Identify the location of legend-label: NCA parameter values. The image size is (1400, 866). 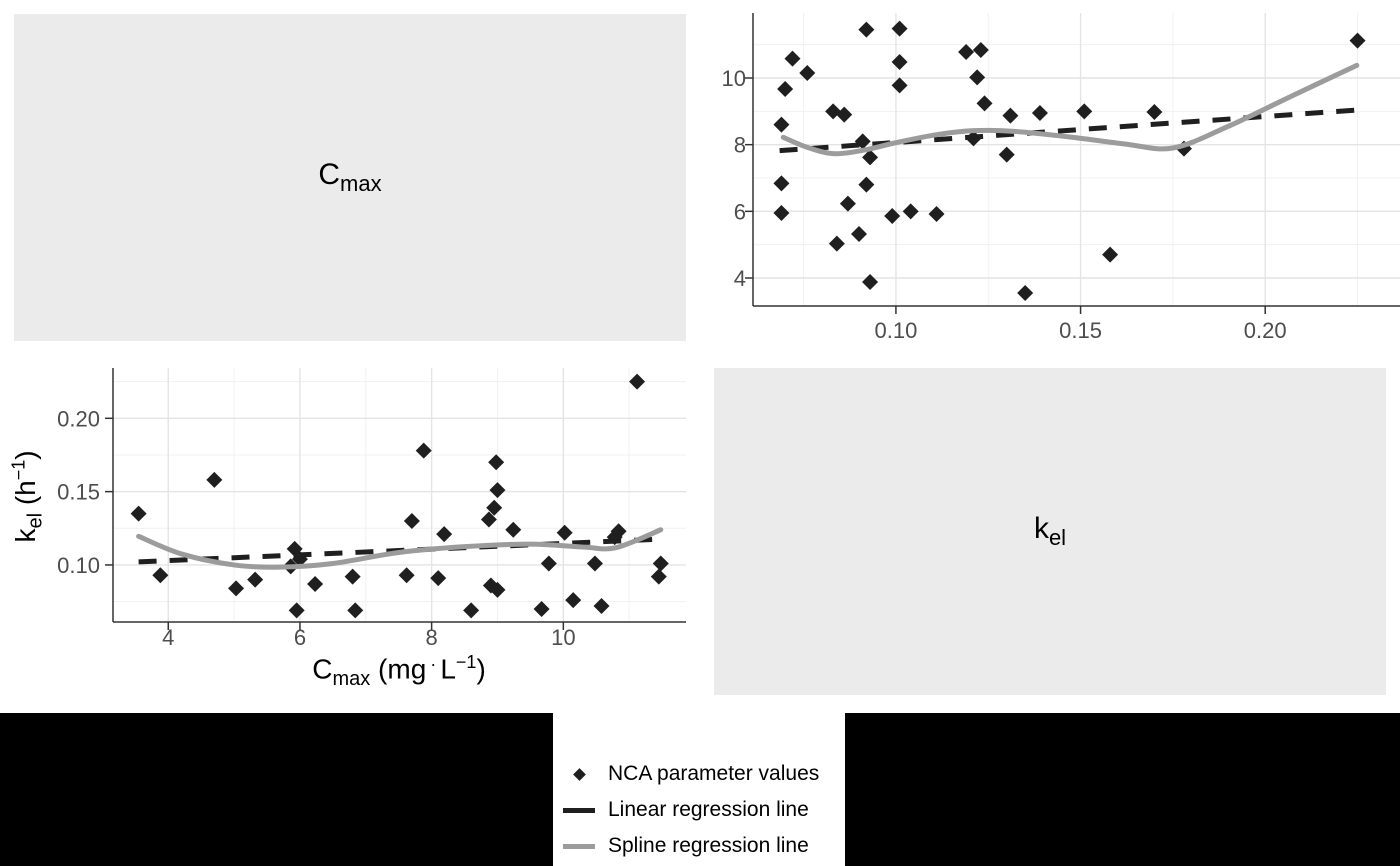
(714, 773).